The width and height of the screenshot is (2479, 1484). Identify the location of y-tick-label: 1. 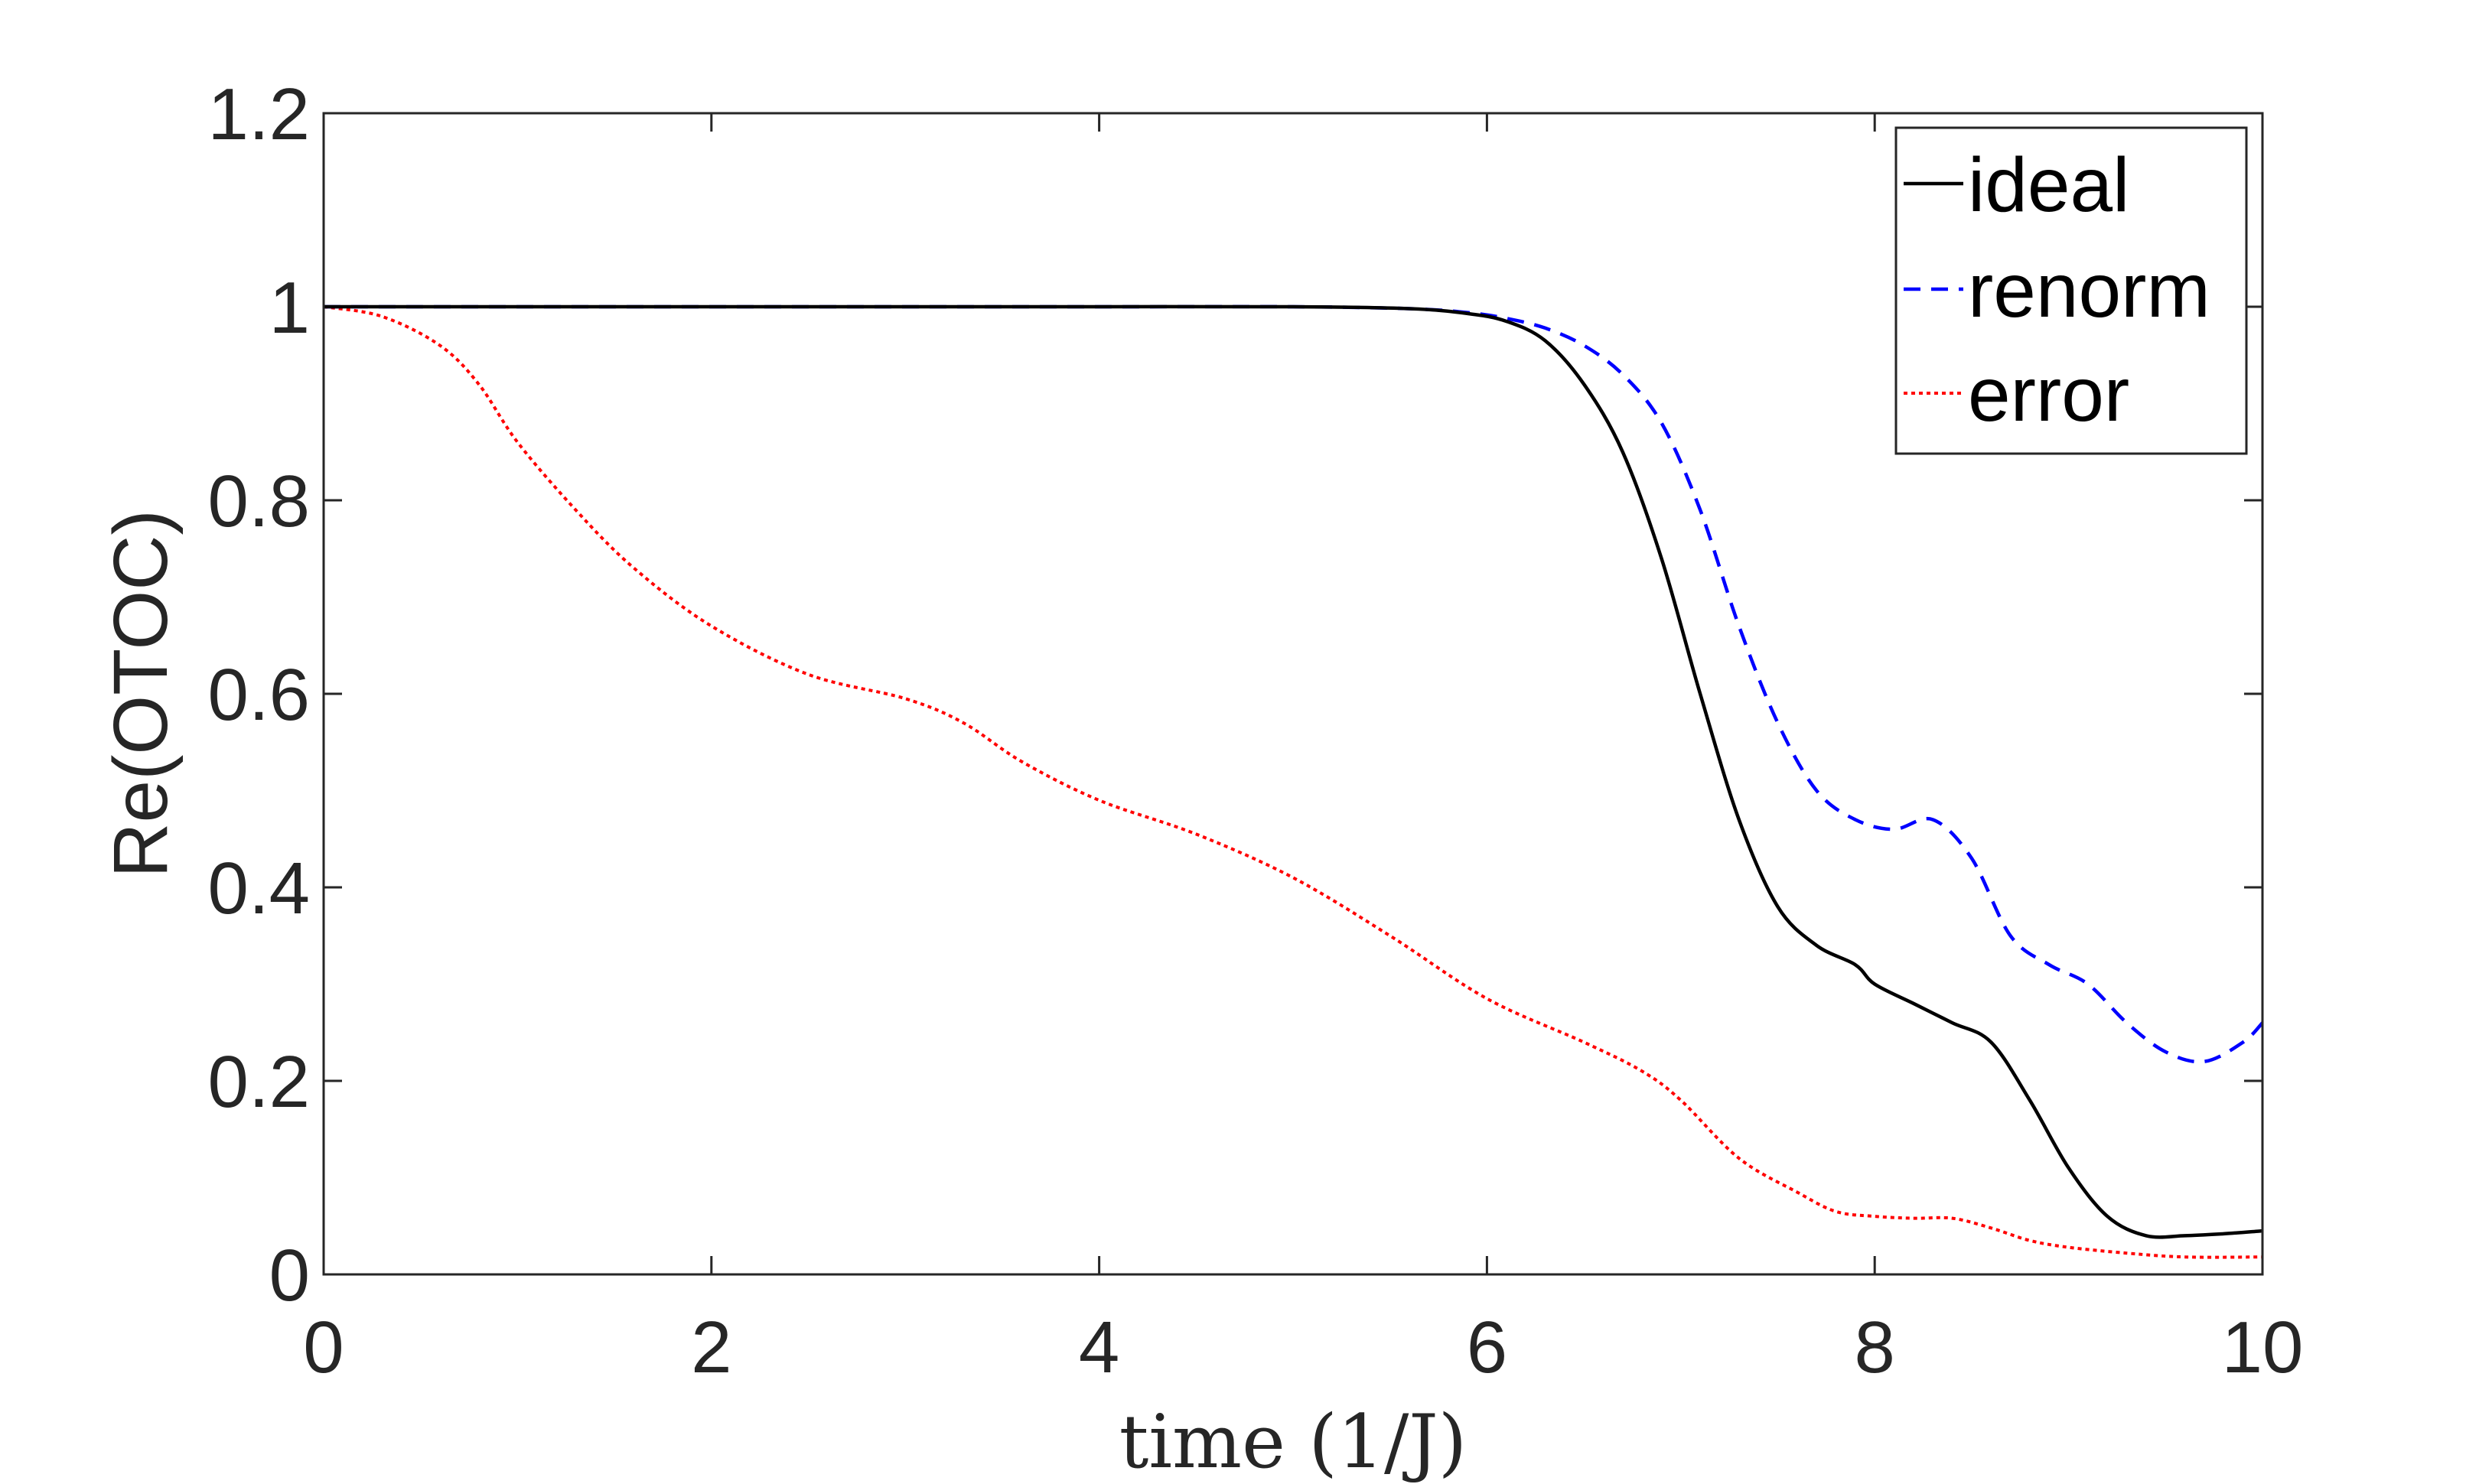
(289, 308).